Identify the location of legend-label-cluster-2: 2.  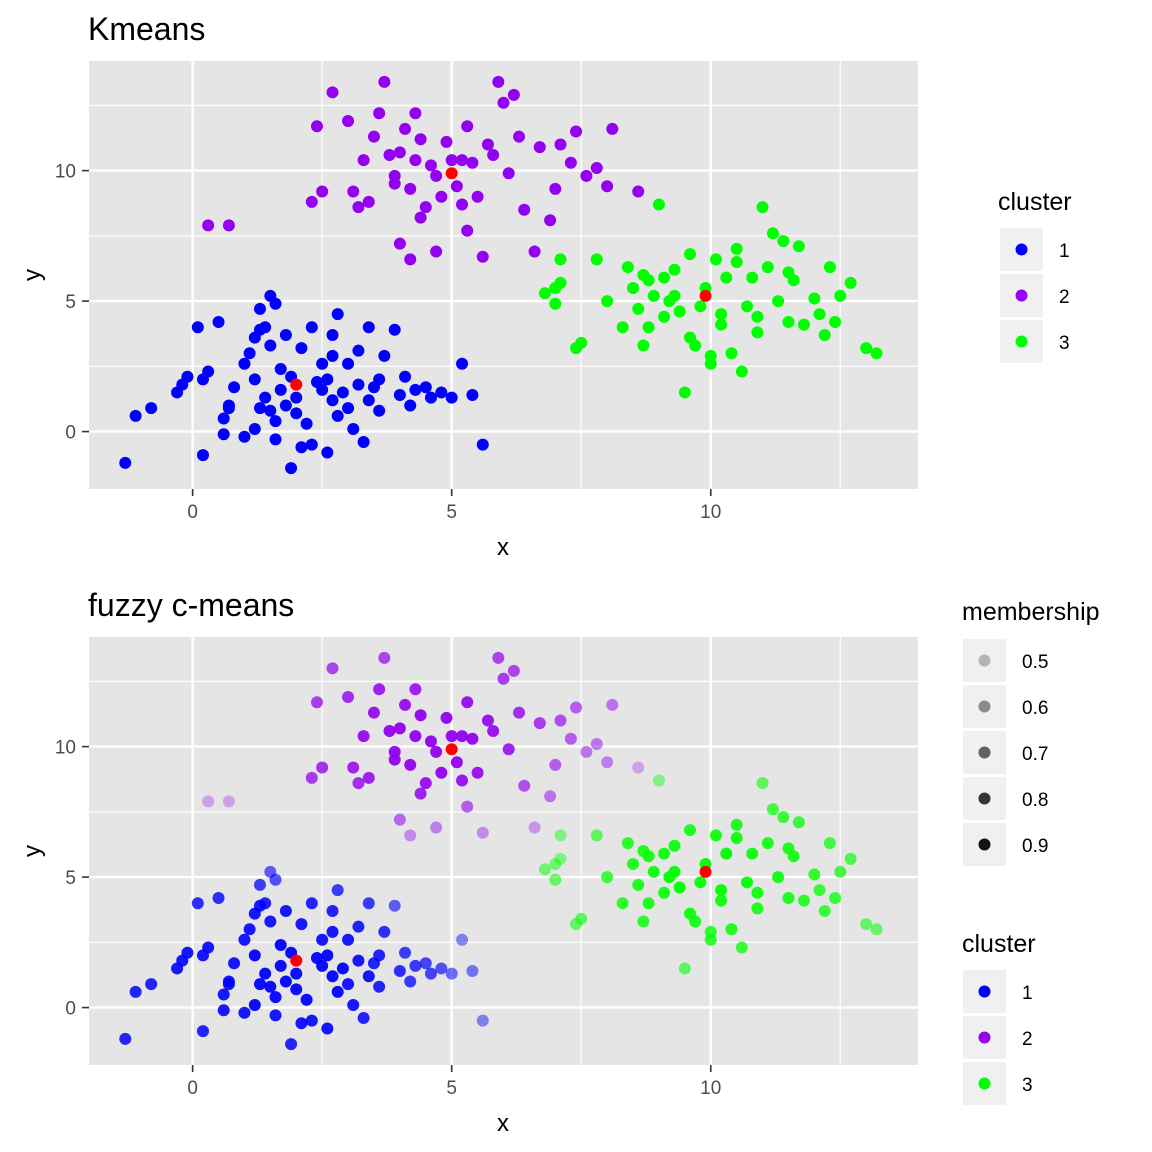
(1027, 1039).